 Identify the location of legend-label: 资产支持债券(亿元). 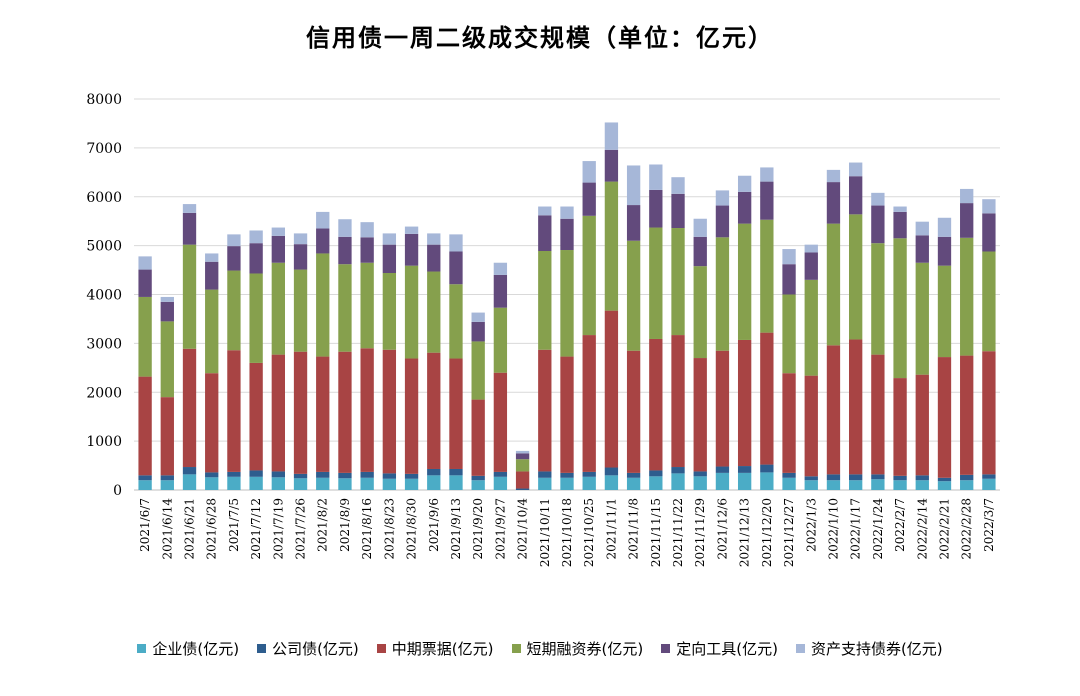
(876, 649).